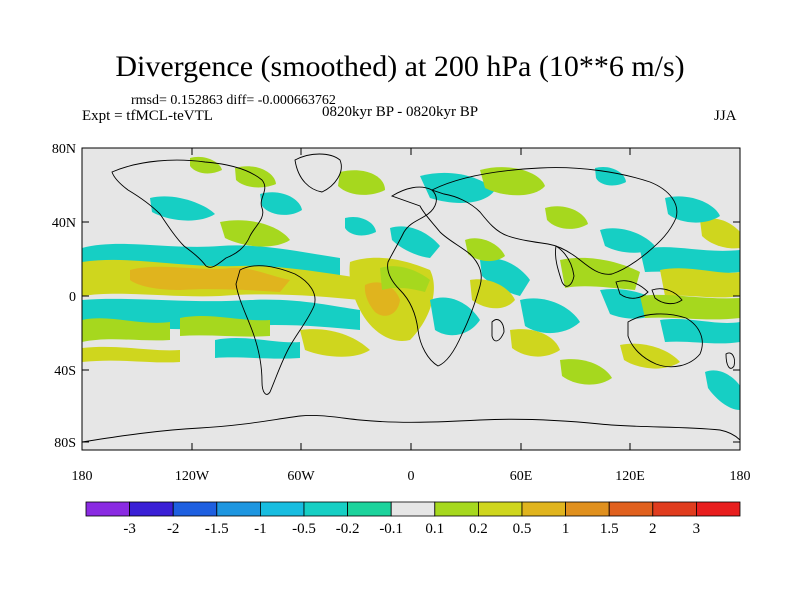 Image resolution: width=800 pixels, height=600 pixels. I want to click on colorbar-label: -0.5, so click(304, 529).